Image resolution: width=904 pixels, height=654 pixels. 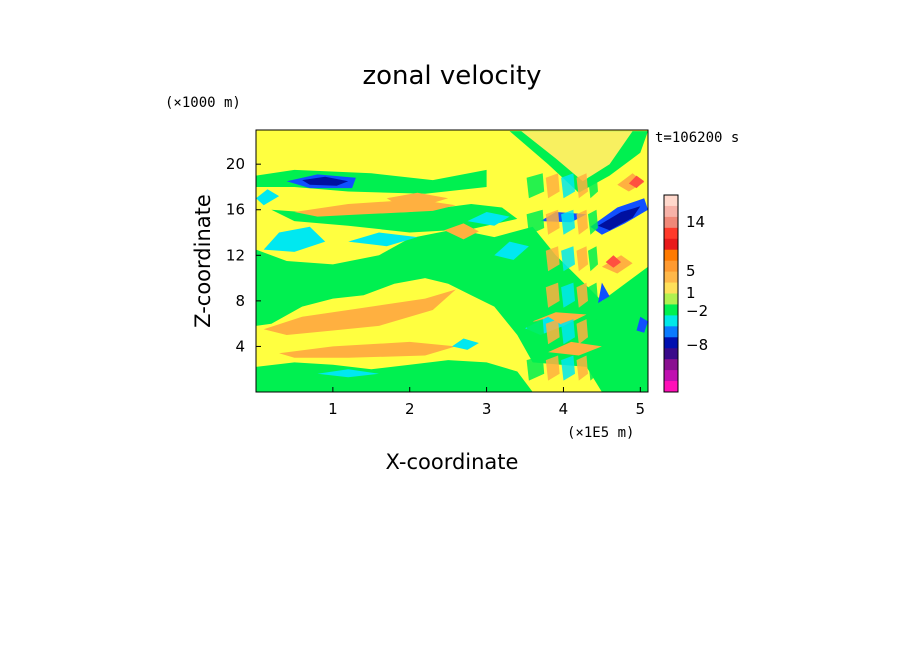 I want to click on x-tick-label: 5, so click(x=641, y=409).